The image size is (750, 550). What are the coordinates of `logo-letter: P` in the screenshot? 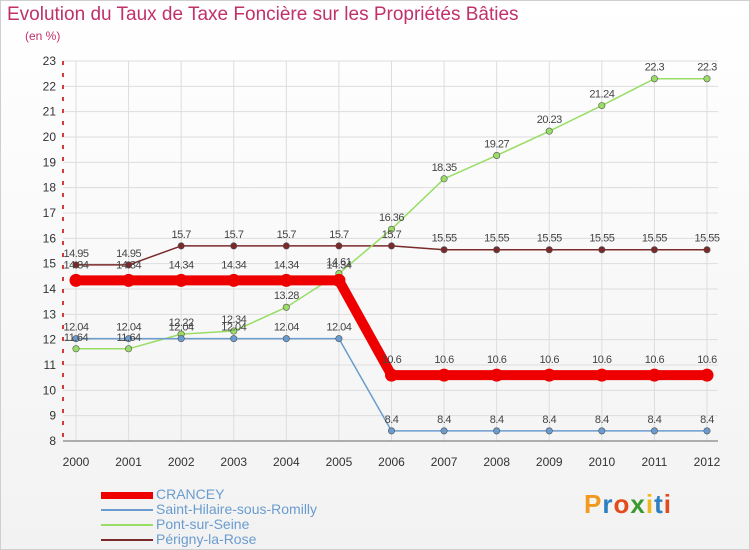 It's located at (593, 504).